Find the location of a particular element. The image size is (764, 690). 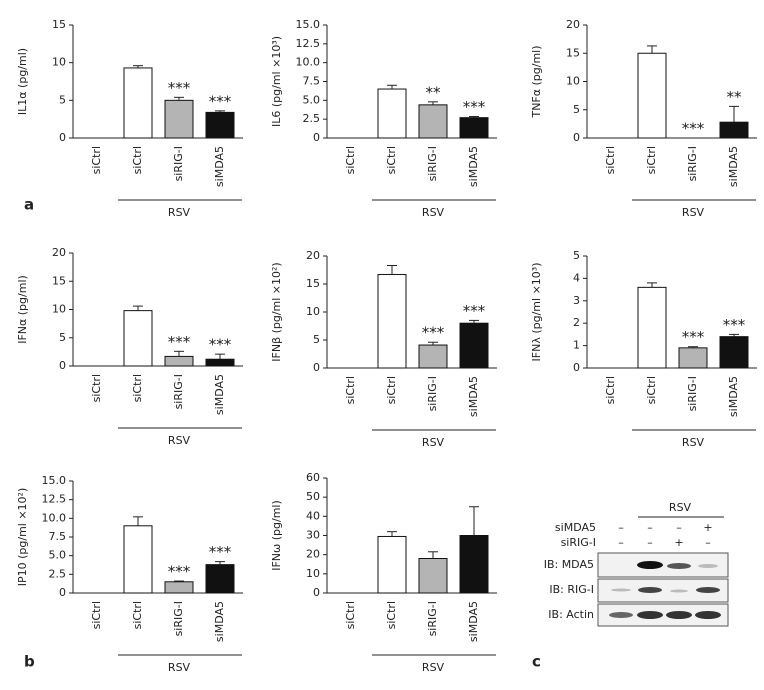

y-tick-label: 15.0 is located at coordinates (54, 480).